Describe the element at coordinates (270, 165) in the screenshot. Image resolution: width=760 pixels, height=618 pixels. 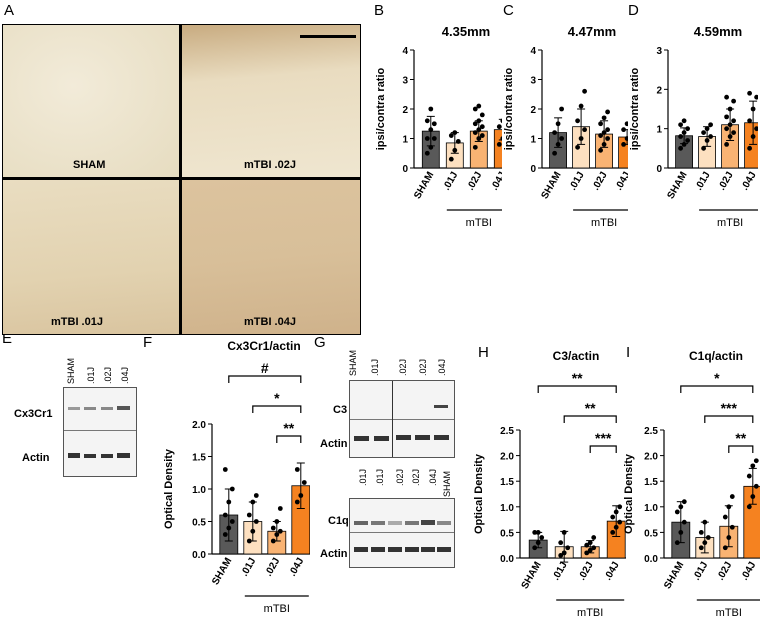
I see `micrograph-label-02j: mTBI .02J` at that location.